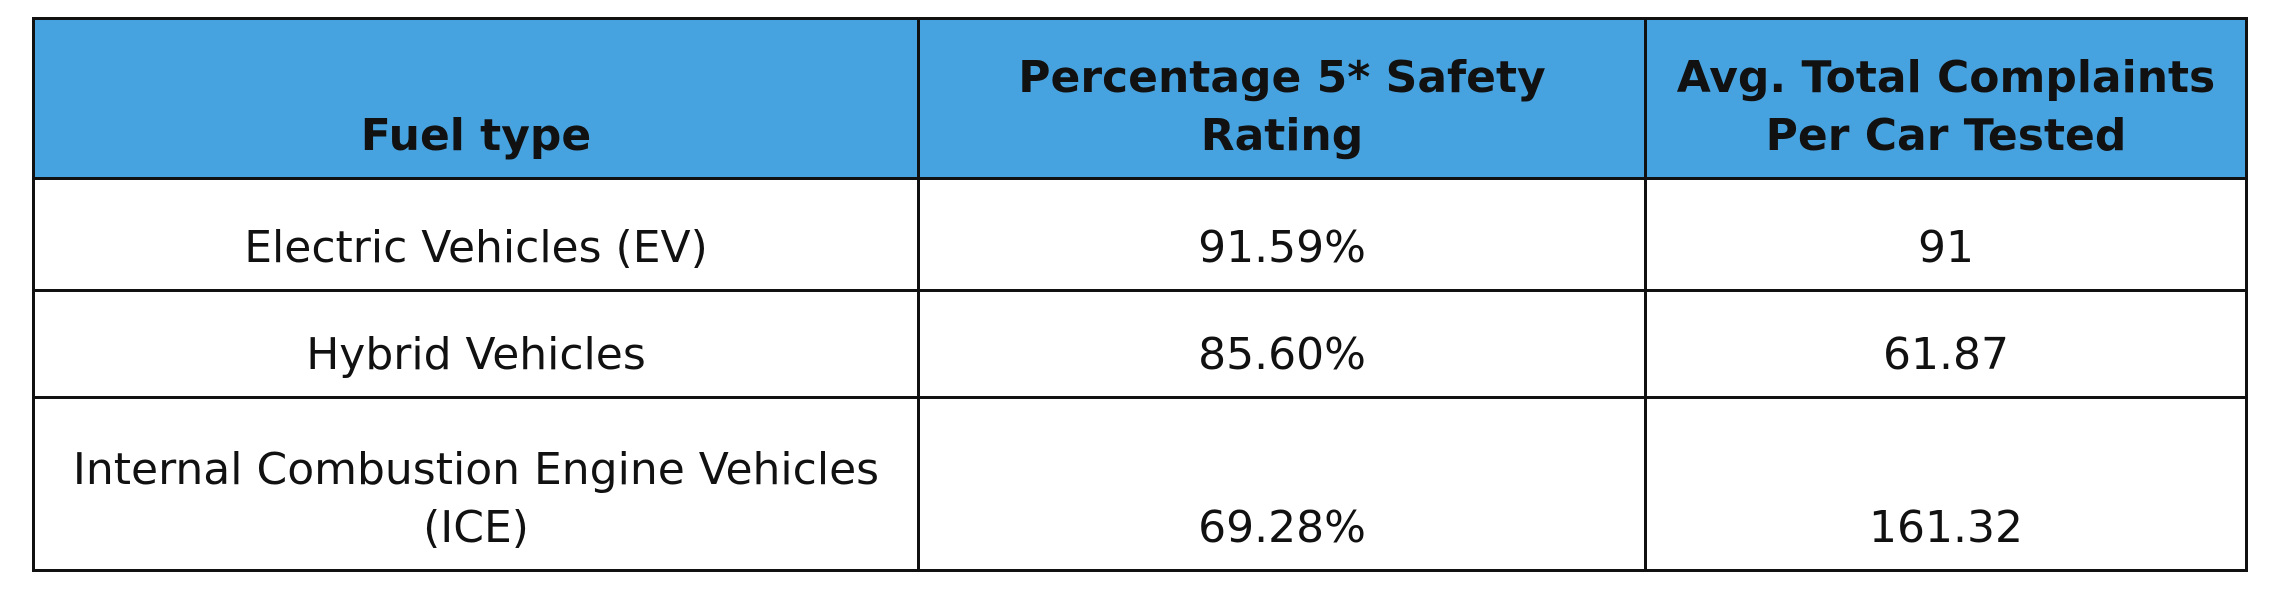 The image size is (2281, 600). What do you see at coordinates (1946, 484) in the screenshot?
I see `table-cell: 161.32` at bounding box center [1946, 484].